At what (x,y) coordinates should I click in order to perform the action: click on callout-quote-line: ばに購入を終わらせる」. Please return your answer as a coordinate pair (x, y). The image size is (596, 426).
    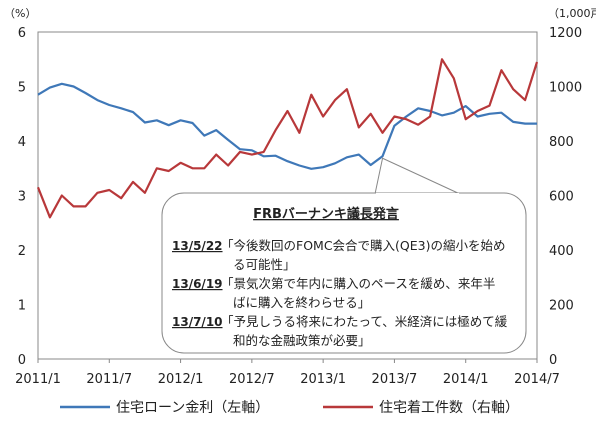
    Looking at the image, I should click on (301, 302).